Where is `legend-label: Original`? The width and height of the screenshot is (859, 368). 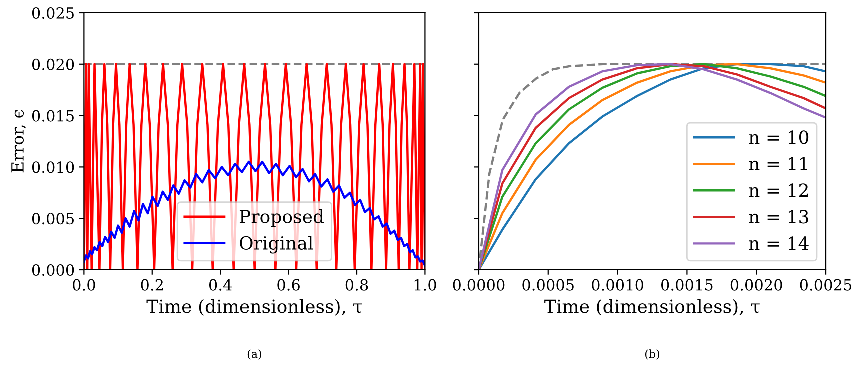 legend-label: Original is located at coordinates (277, 245).